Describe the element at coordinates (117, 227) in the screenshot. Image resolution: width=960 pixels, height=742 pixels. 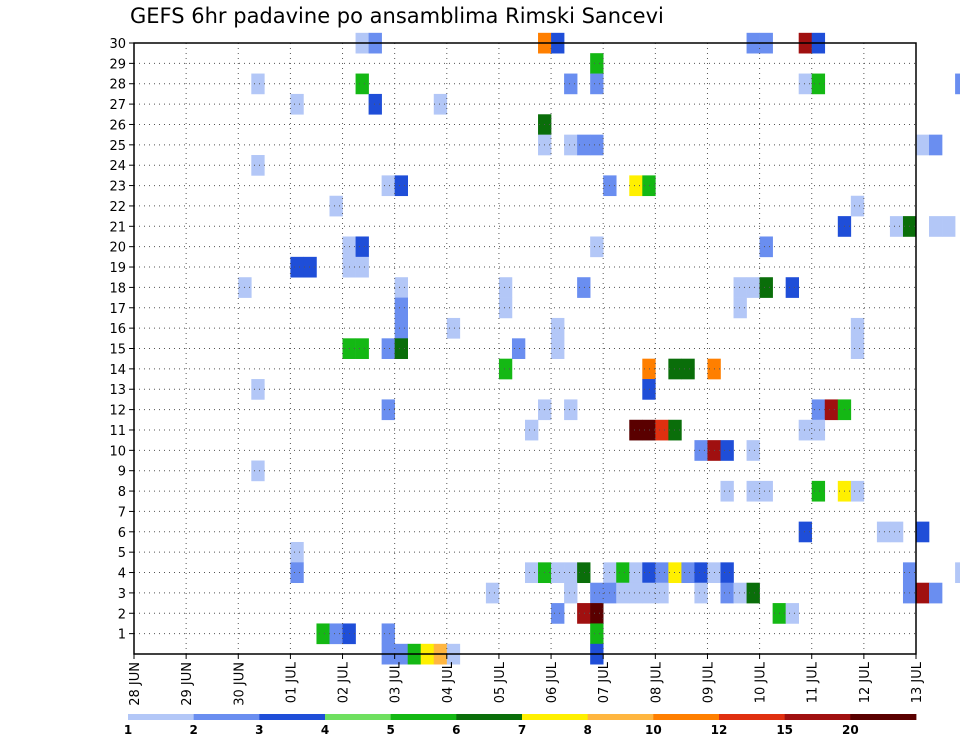
I see `y-tick-label: 21` at that location.